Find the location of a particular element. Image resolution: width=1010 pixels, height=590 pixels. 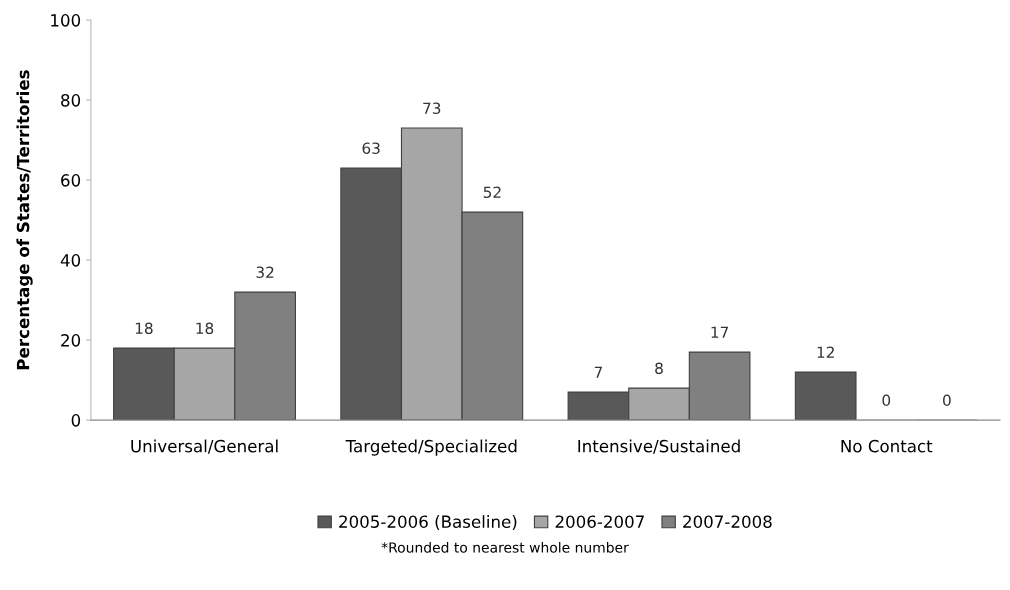

x-tick-label: Targeted/Specialized is located at coordinates (431, 447).